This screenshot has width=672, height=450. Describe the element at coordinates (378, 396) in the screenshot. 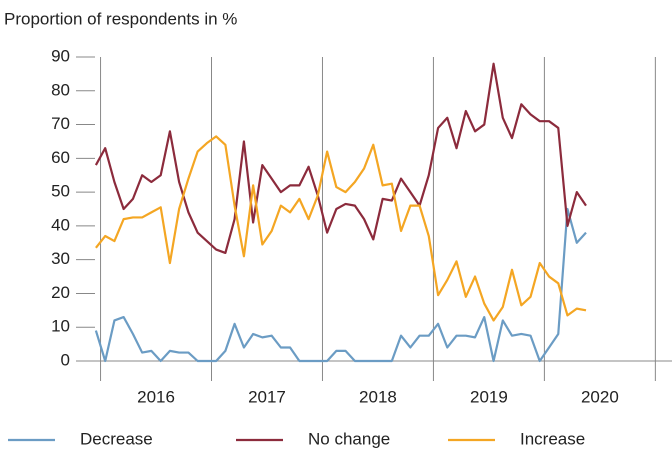

I see `x-tick-label: 2018` at that location.